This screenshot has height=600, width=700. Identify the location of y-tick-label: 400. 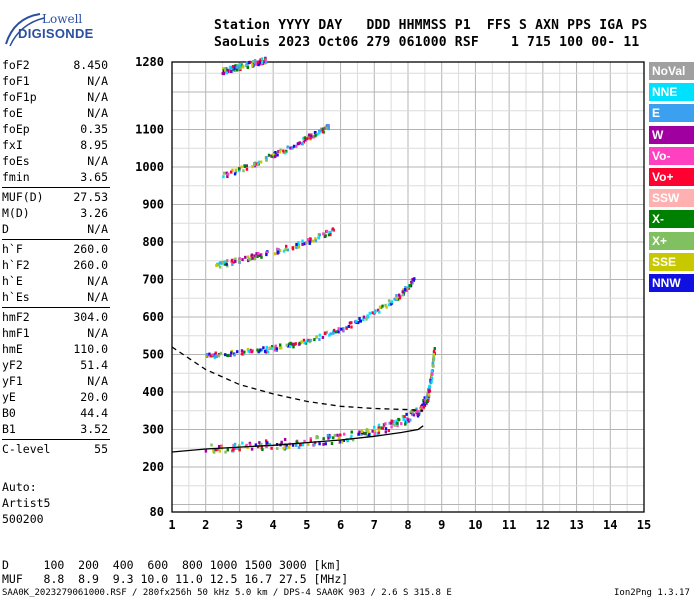
(153, 392).